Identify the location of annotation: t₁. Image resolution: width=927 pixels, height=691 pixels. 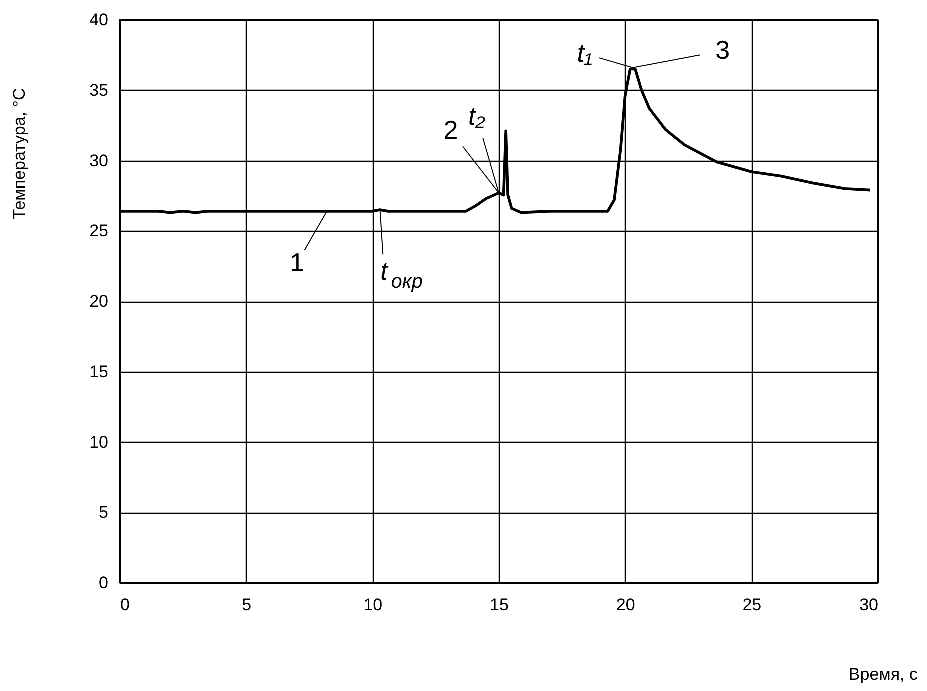
(585, 53).